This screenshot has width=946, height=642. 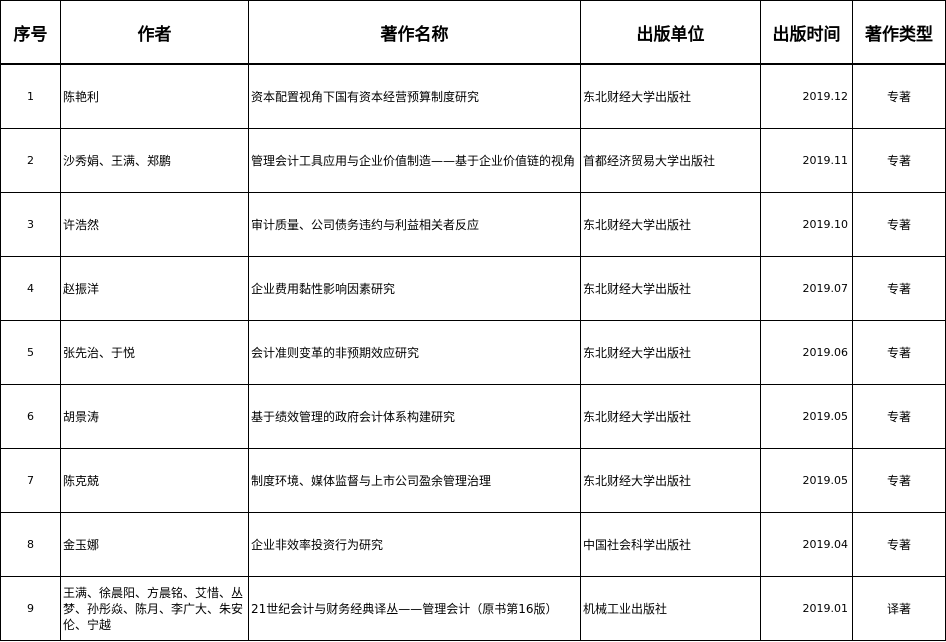 I want to click on cell-no: 8, so click(x=30, y=544).